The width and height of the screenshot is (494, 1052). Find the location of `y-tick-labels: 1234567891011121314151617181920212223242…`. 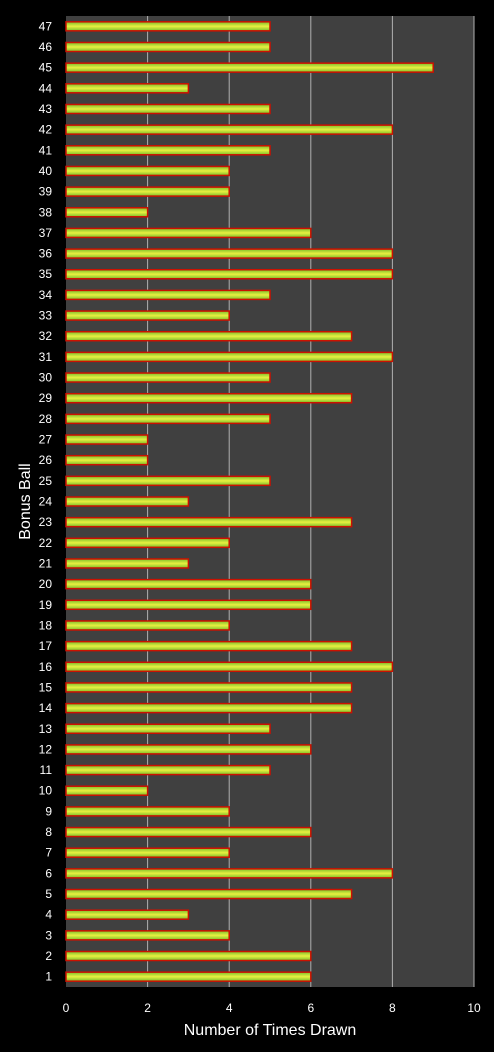

y-tick-labels: 1234567891011121314151617181920212223242… is located at coordinates (46, 501).